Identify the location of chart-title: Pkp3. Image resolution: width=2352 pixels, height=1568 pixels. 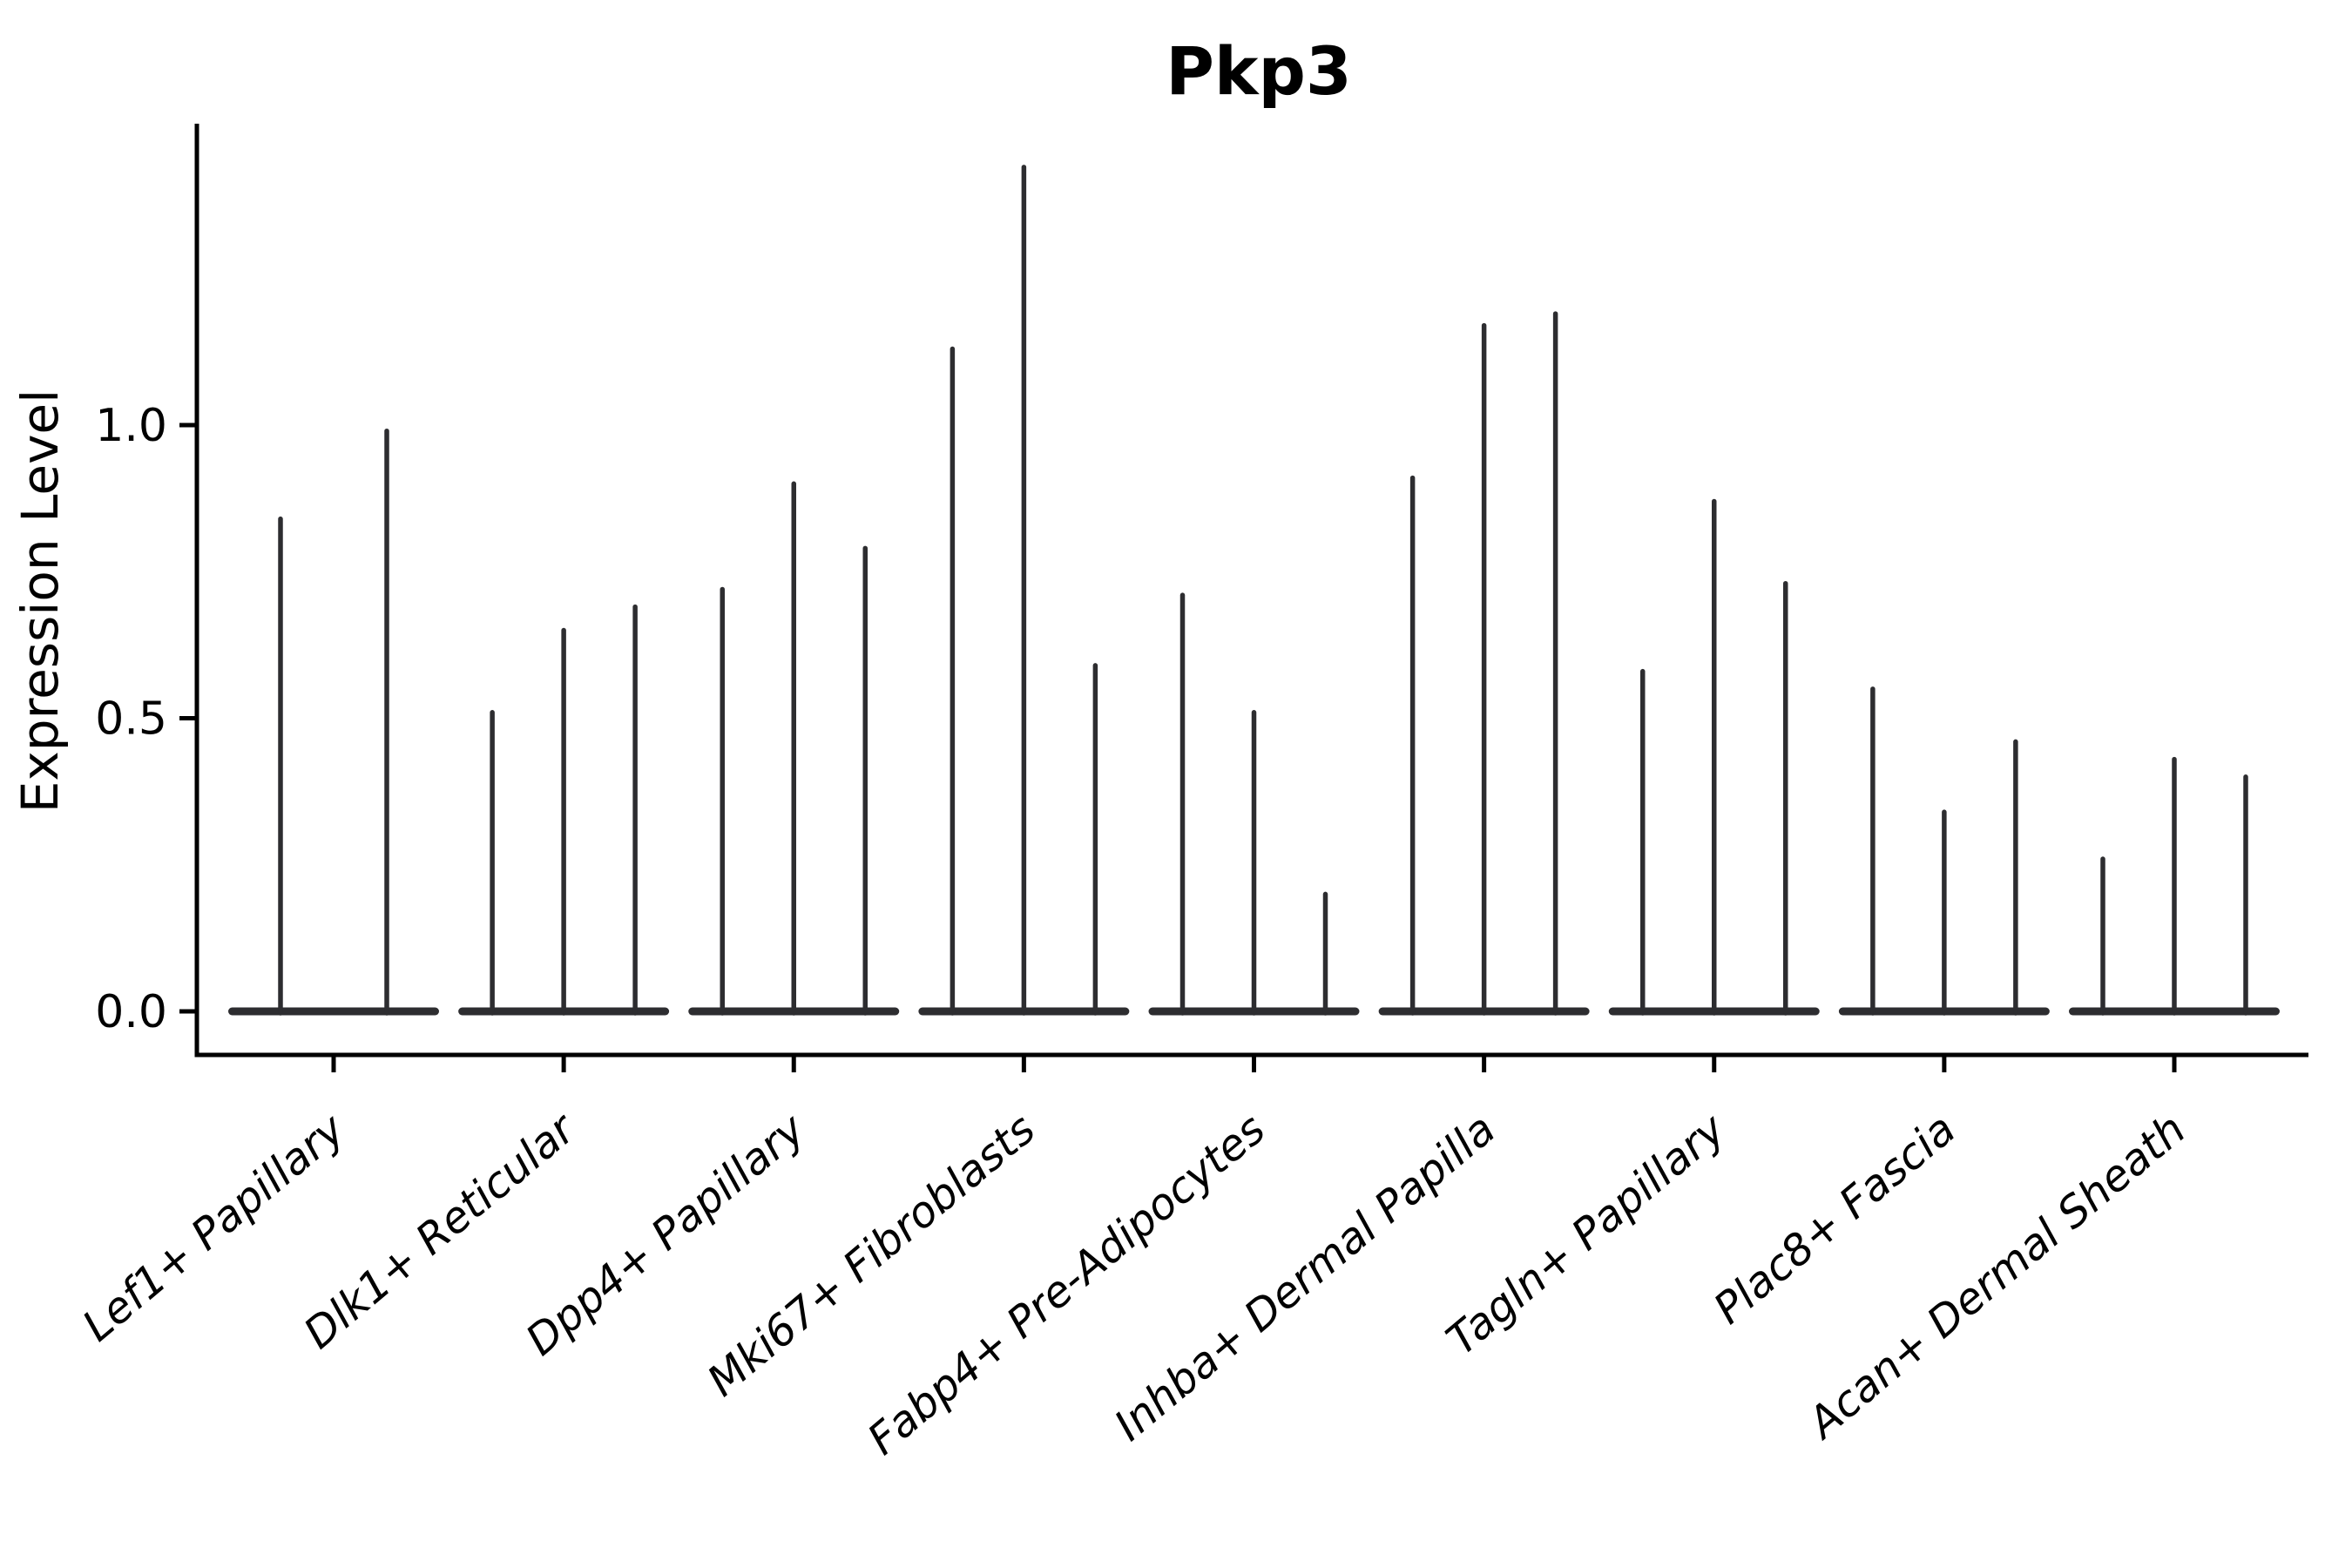
(1259, 71).